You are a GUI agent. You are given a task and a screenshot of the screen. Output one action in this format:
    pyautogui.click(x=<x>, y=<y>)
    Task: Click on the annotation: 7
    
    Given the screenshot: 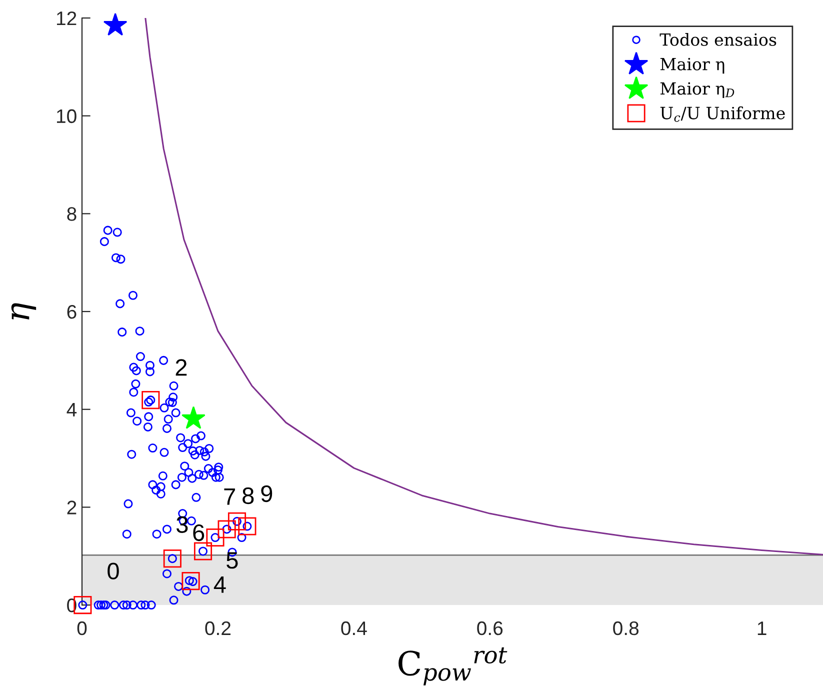 What is the action you would take?
    pyautogui.click(x=229, y=496)
    